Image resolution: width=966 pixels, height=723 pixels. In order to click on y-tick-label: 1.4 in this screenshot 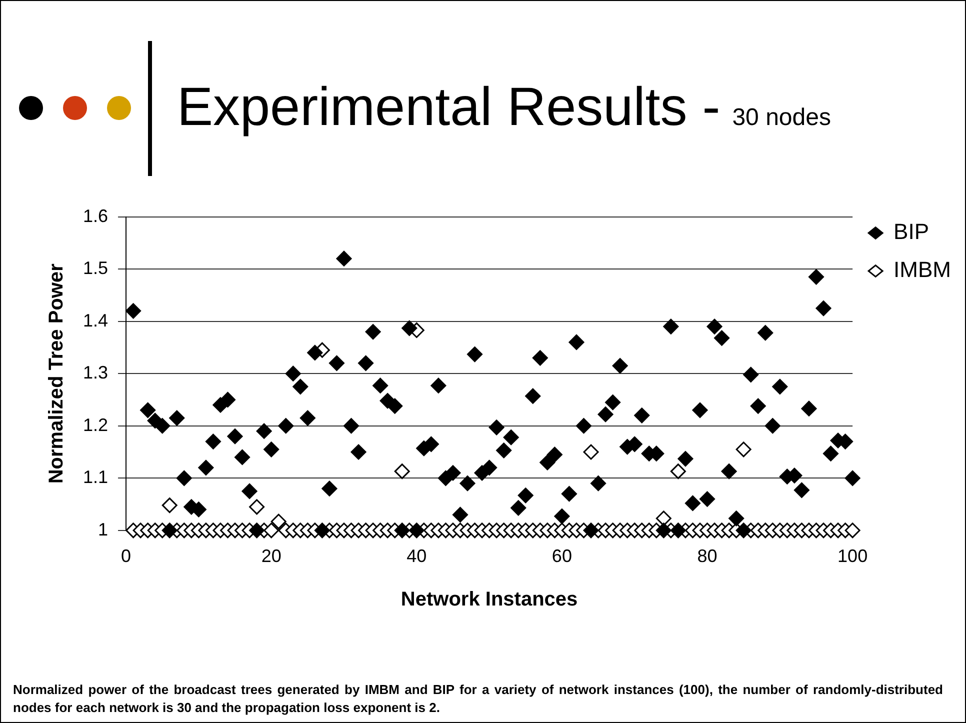, I will do `click(95, 320)`.